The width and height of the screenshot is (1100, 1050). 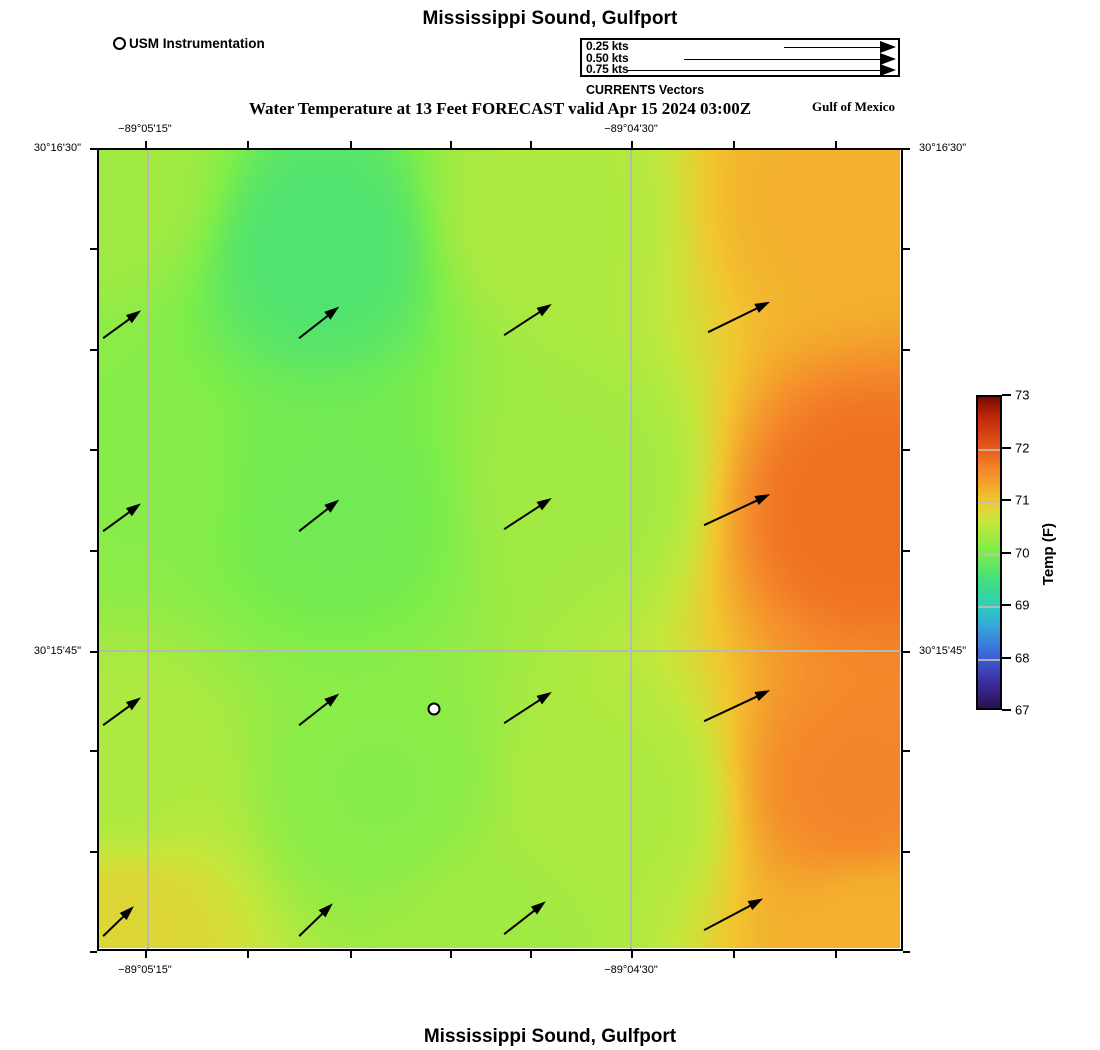 I want to click on gridline-horizontal, so click(x=500, y=650).